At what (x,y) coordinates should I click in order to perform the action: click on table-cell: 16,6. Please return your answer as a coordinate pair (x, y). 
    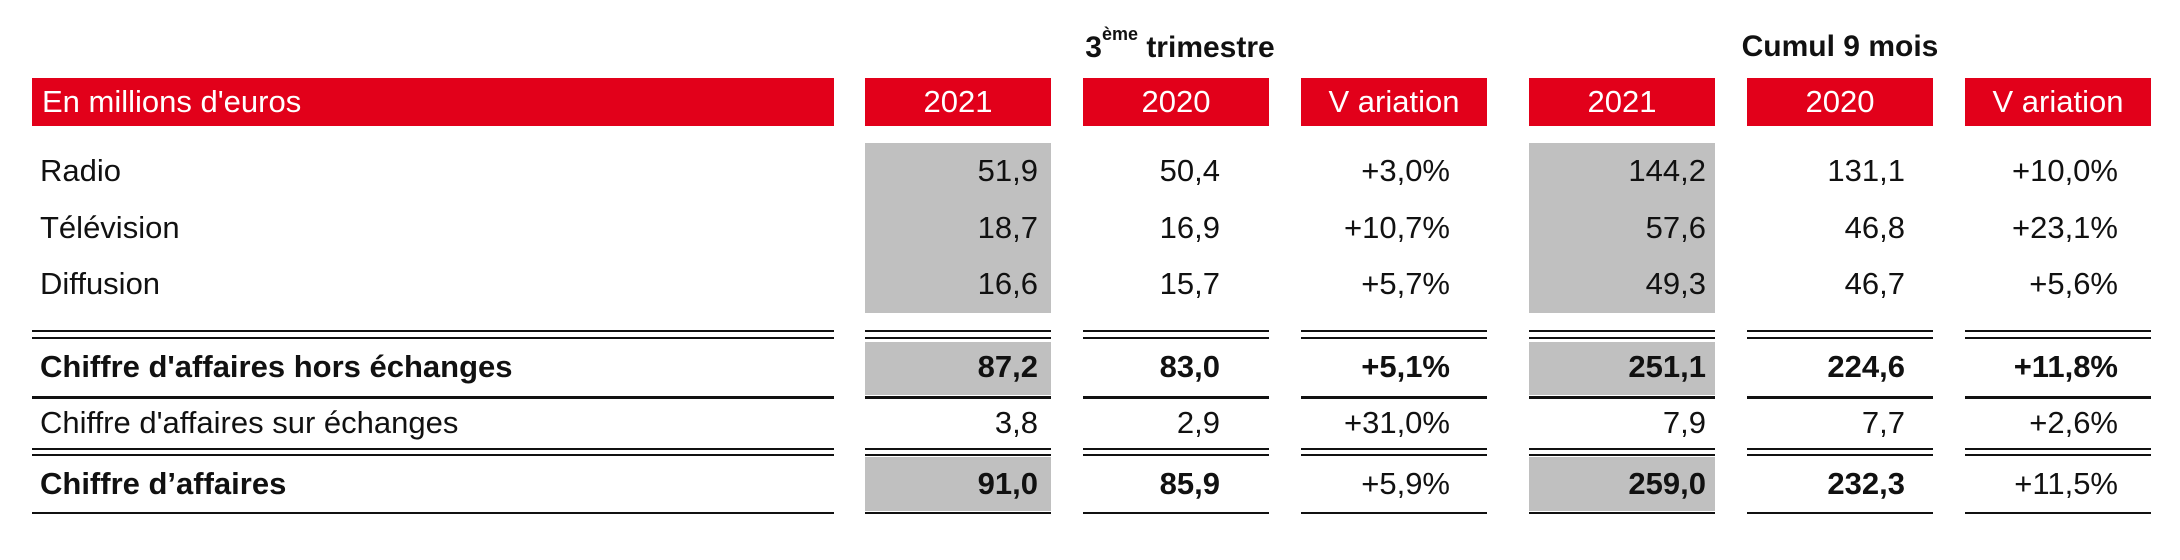
    Looking at the image, I should click on (1007, 283).